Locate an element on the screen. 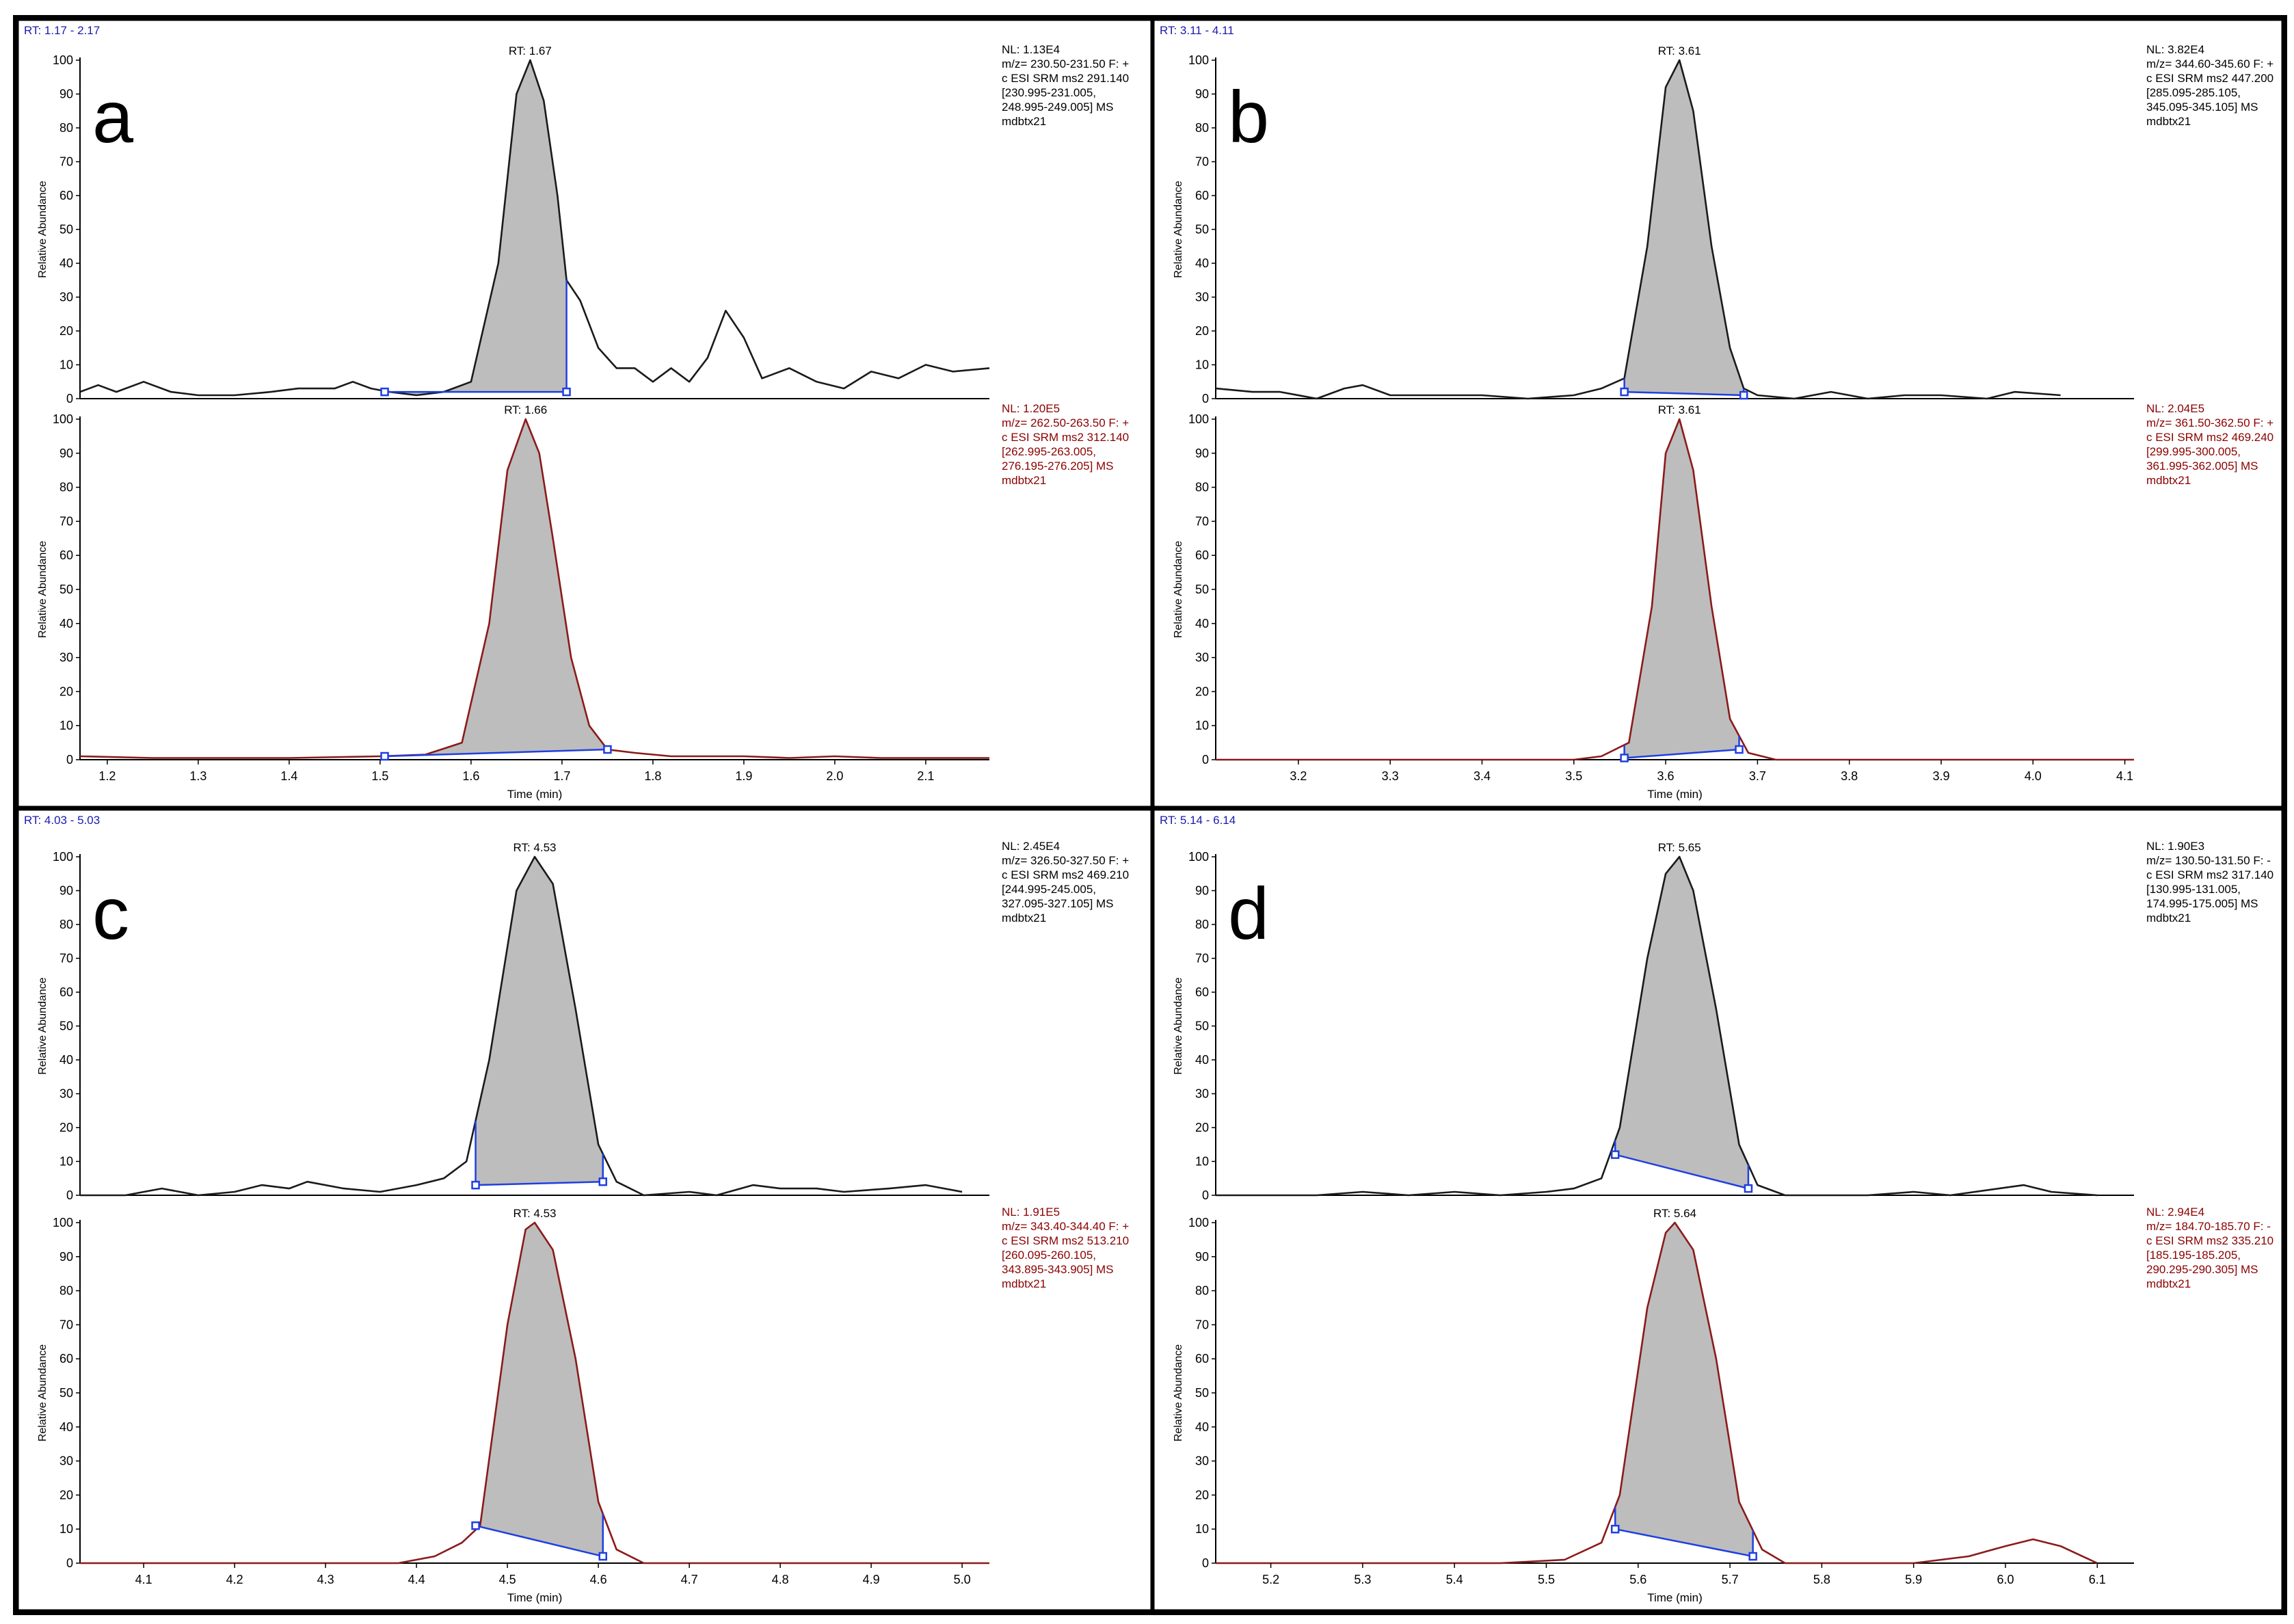  x-tick-label: 1.8 is located at coordinates (652, 776).